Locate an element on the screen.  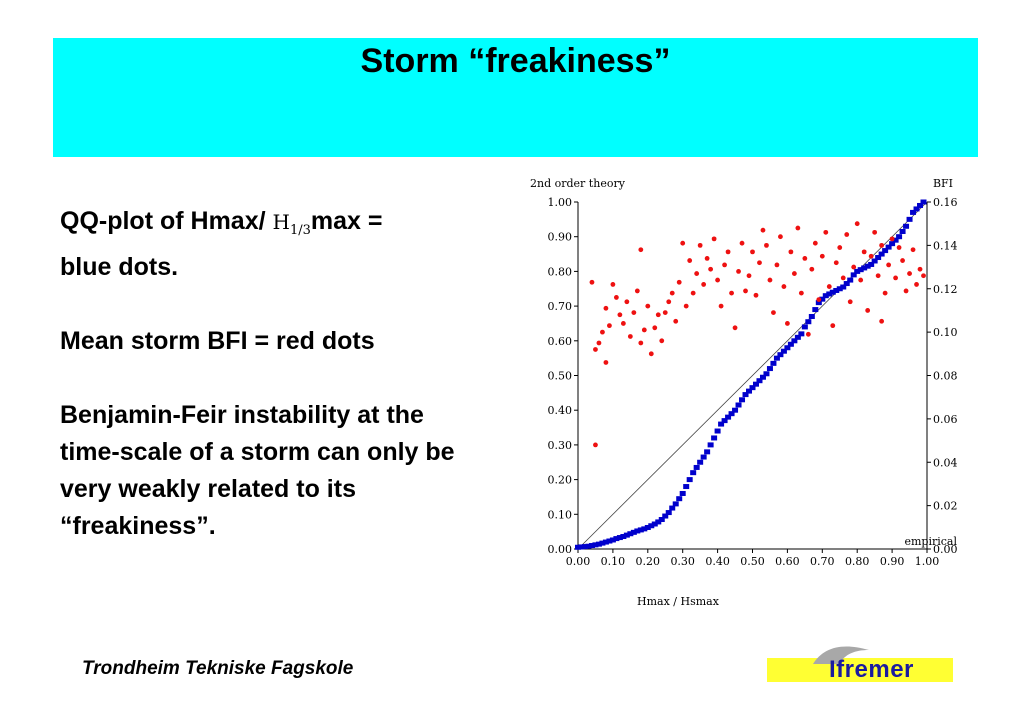
x-axis-title: Hmax / Hsmax is located at coordinates (678, 601).